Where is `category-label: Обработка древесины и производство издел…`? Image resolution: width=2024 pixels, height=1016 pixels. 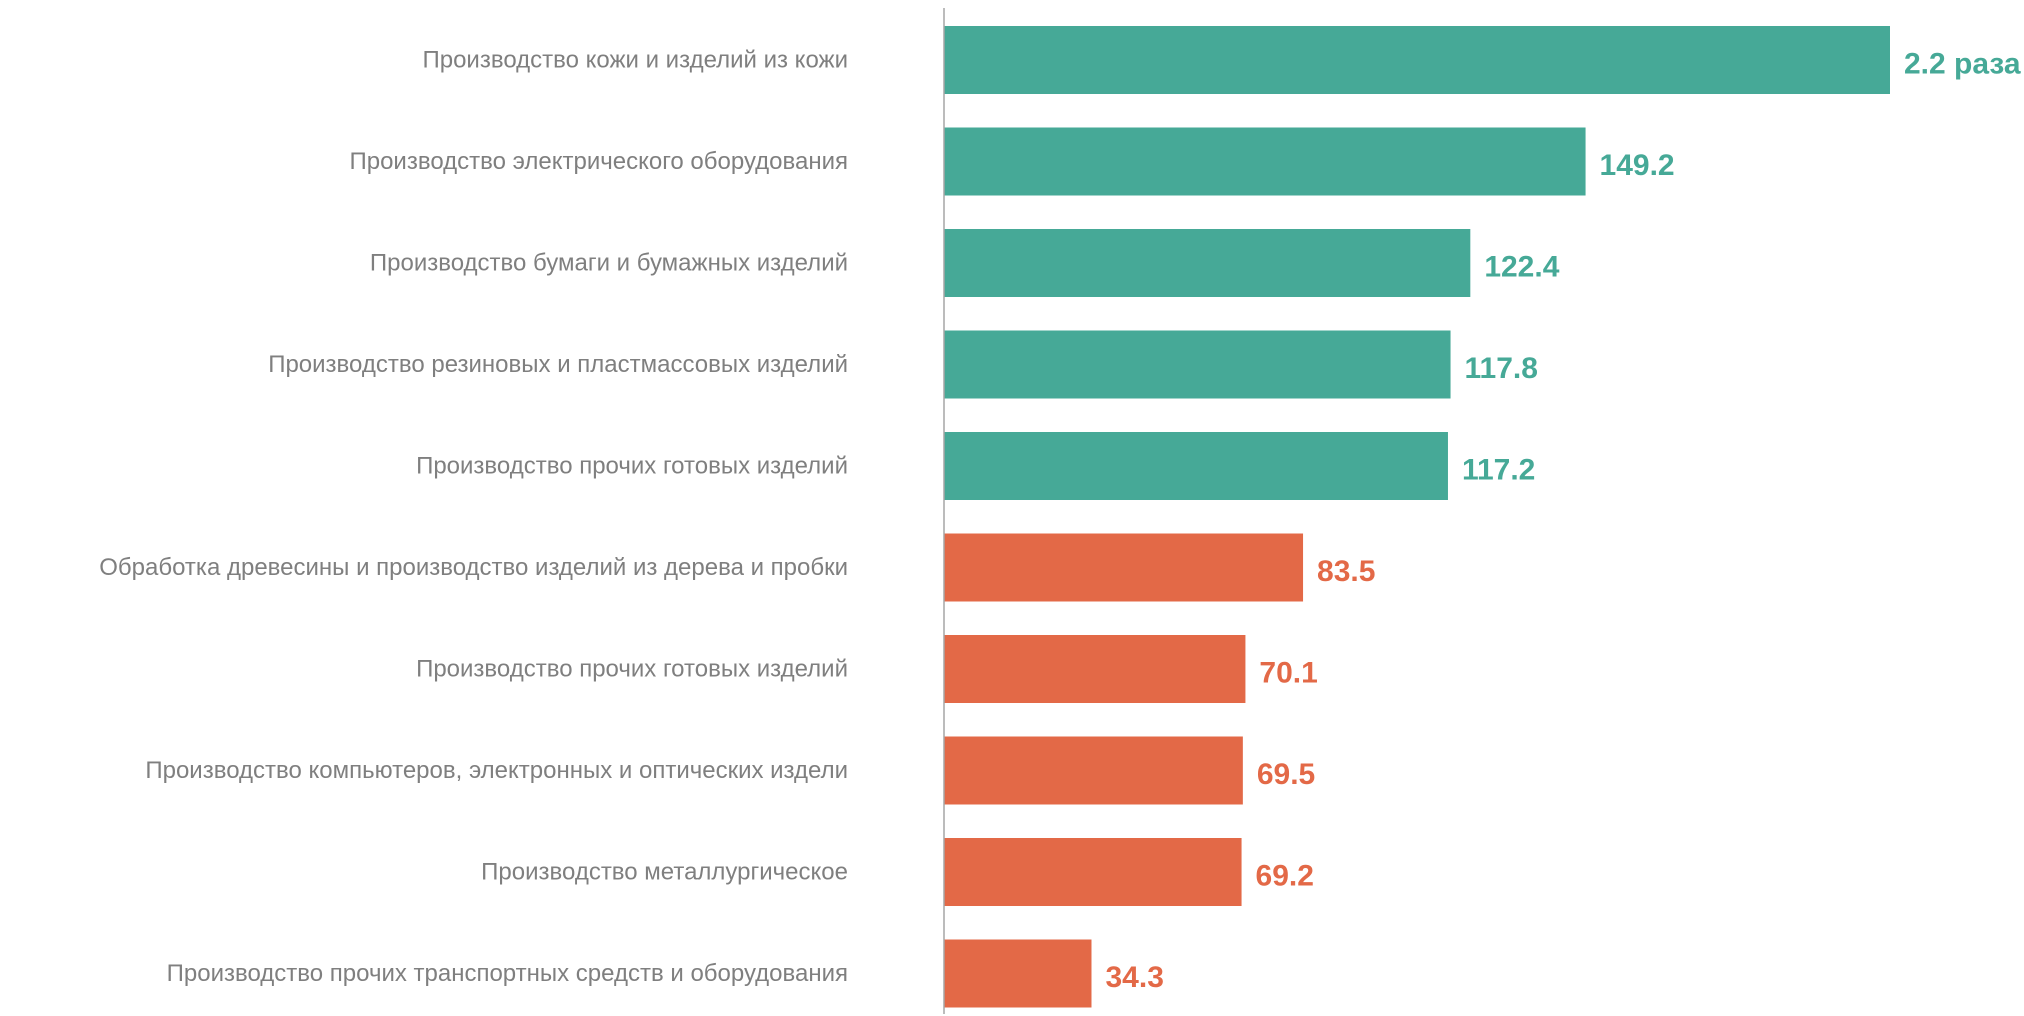
category-label: Обработка древесины и производство издел… is located at coordinates (473, 567).